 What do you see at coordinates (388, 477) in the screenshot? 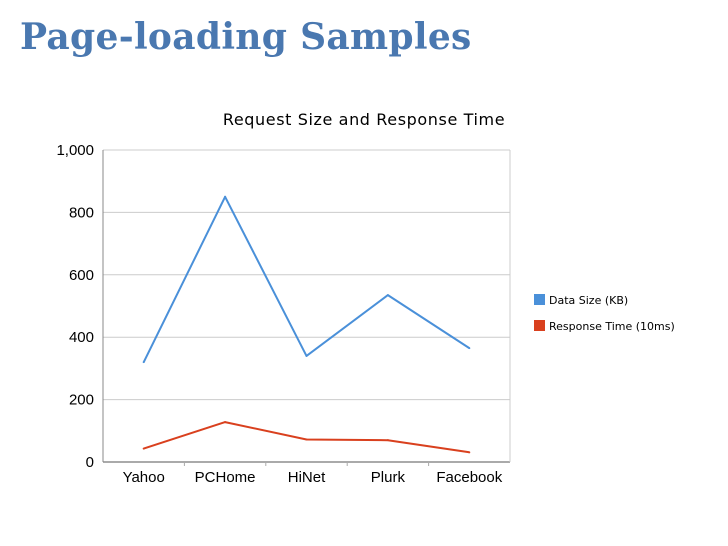
I see `x-tick-label: Plurk` at bounding box center [388, 477].